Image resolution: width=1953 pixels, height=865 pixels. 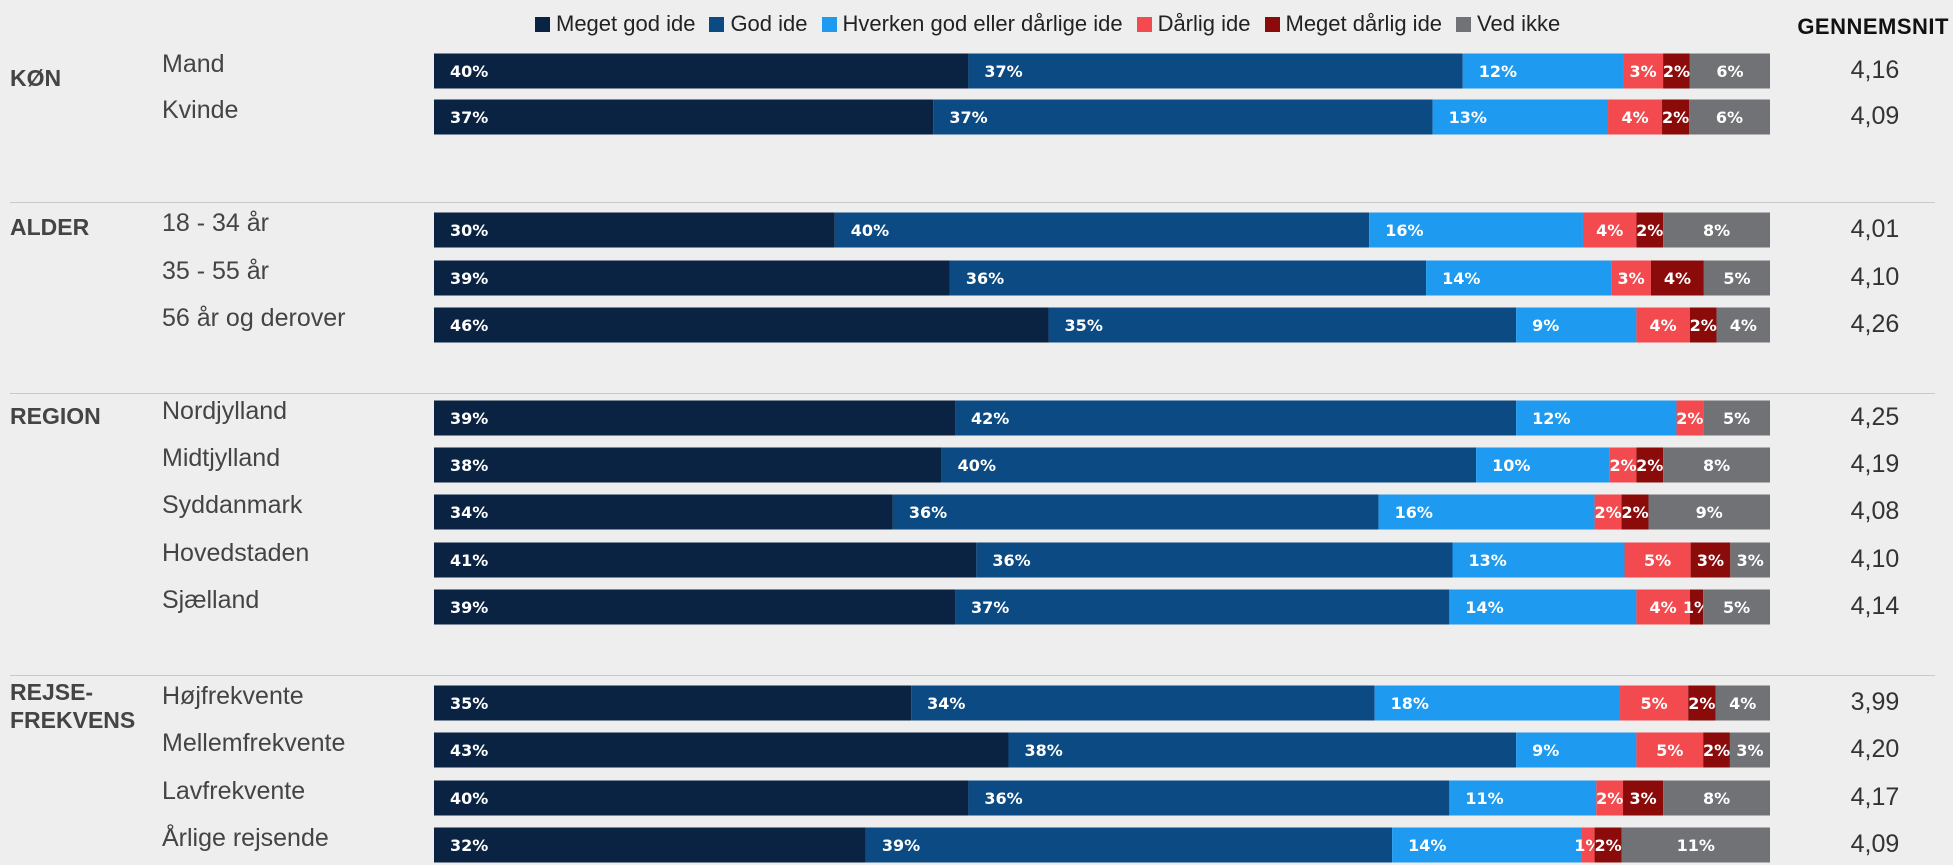 What do you see at coordinates (469, 703) in the screenshot?
I see `bar-data-label: 35%` at bounding box center [469, 703].